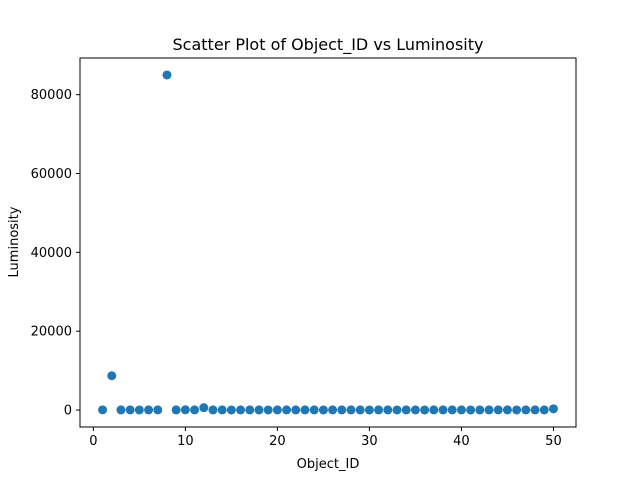  I want to click on y-axis-ticks: 0 20000 40000 60000 80000, so click(55, 253).